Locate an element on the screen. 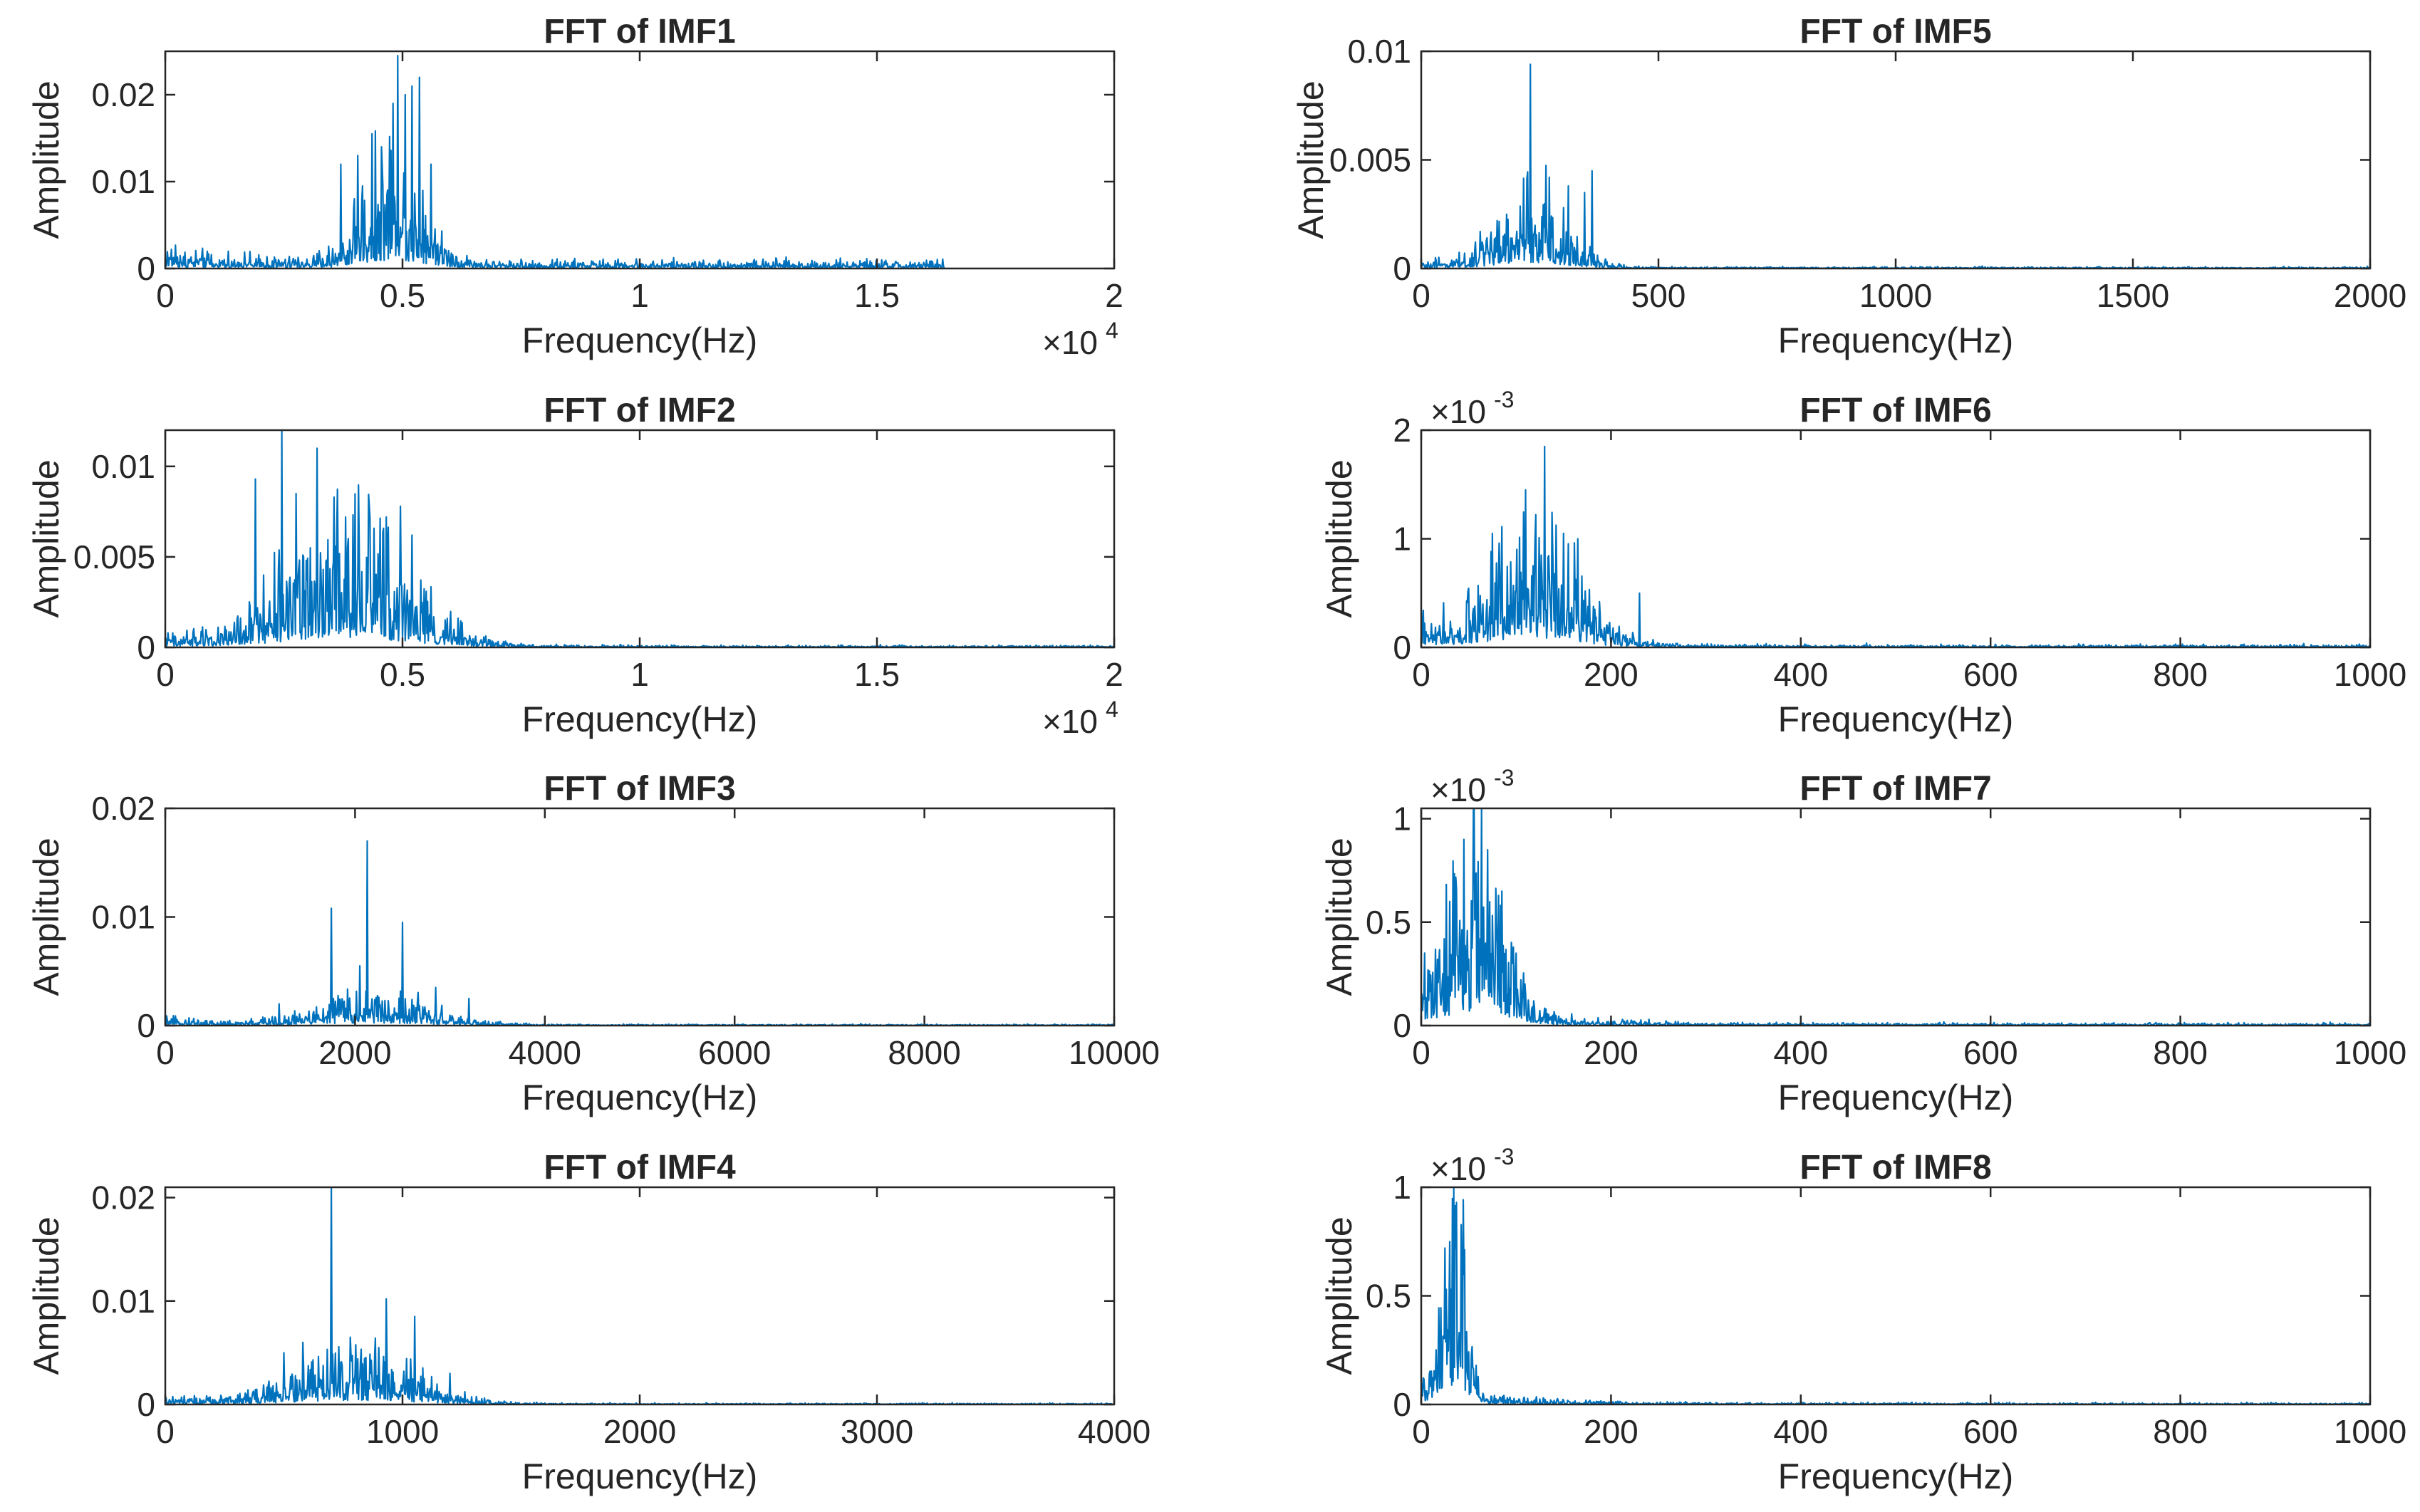  x-tick-label: 500 is located at coordinates (1658, 295).